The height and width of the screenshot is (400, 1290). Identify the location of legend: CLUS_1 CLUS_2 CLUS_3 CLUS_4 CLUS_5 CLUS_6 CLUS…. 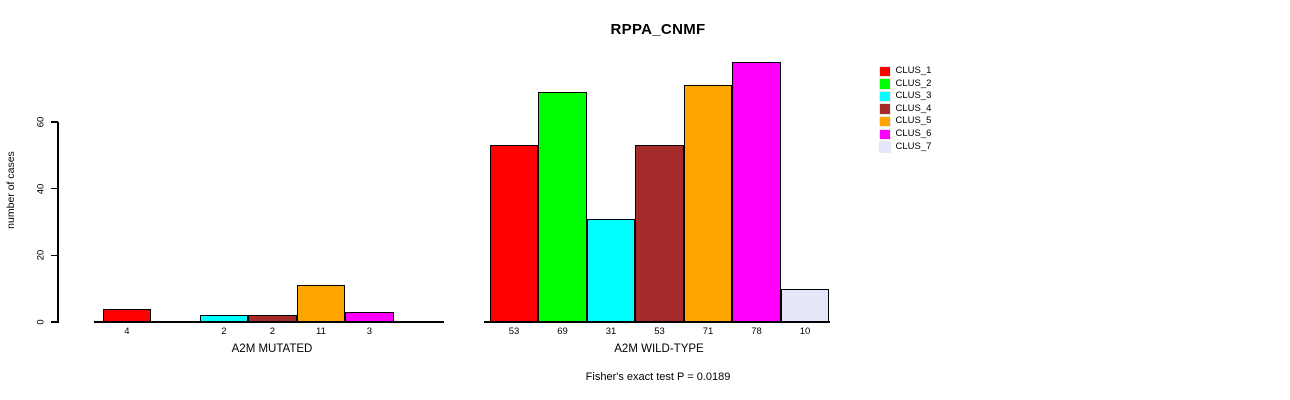
(905, 109).